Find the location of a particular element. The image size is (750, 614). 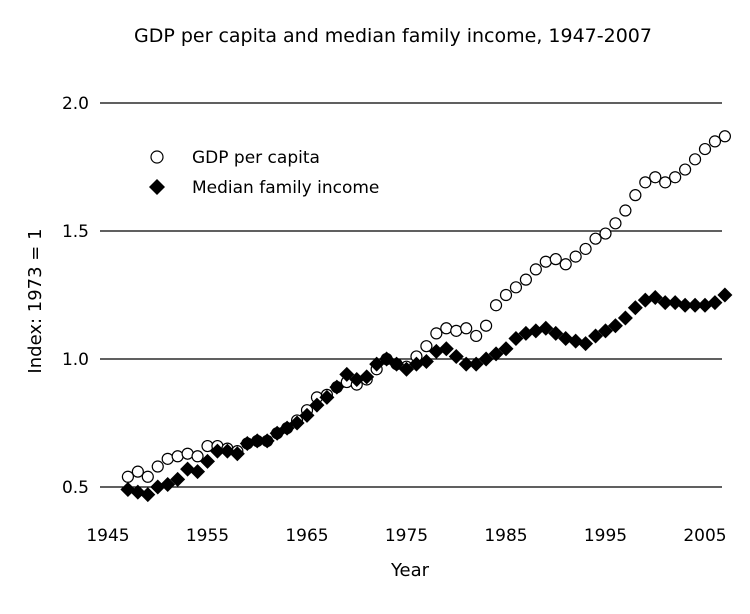

x-tick-labels: 1945 1955 1965 1975 1985 1995 2005 is located at coordinates (406, 536).